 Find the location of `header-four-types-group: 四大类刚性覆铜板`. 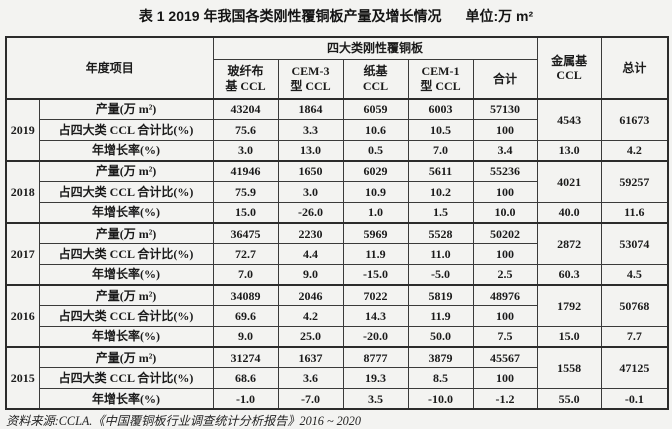

header-four-types-group: 四大类刚性覆铜板 is located at coordinates (375, 48).